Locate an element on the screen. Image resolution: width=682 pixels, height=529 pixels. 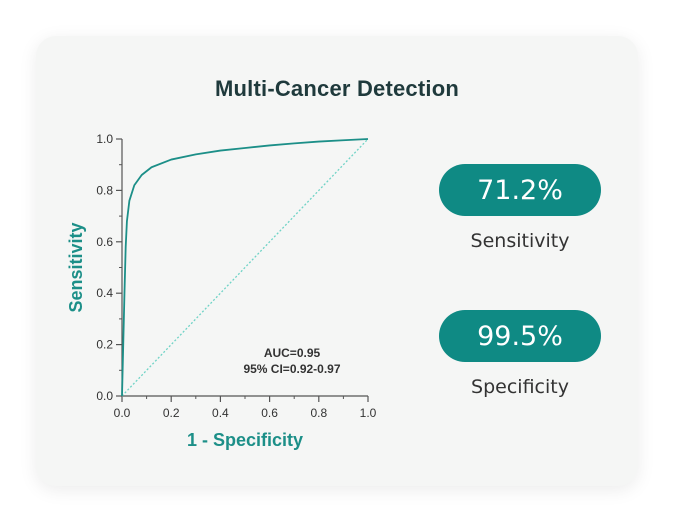
y-tick-label: 0.8 is located at coordinates (104, 190).